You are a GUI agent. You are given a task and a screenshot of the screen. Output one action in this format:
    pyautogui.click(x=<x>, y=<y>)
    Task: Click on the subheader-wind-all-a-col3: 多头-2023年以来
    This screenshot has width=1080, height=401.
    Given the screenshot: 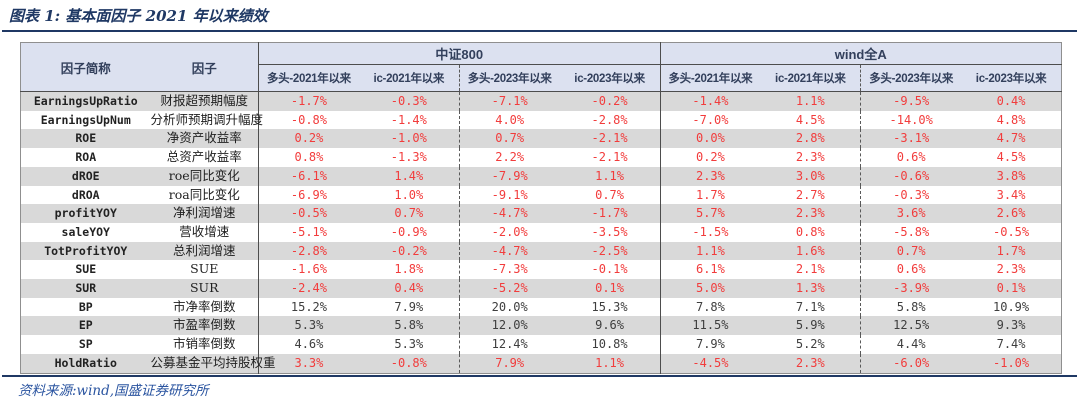 What is the action you would take?
    pyautogui.click(x=911, y=78)
    